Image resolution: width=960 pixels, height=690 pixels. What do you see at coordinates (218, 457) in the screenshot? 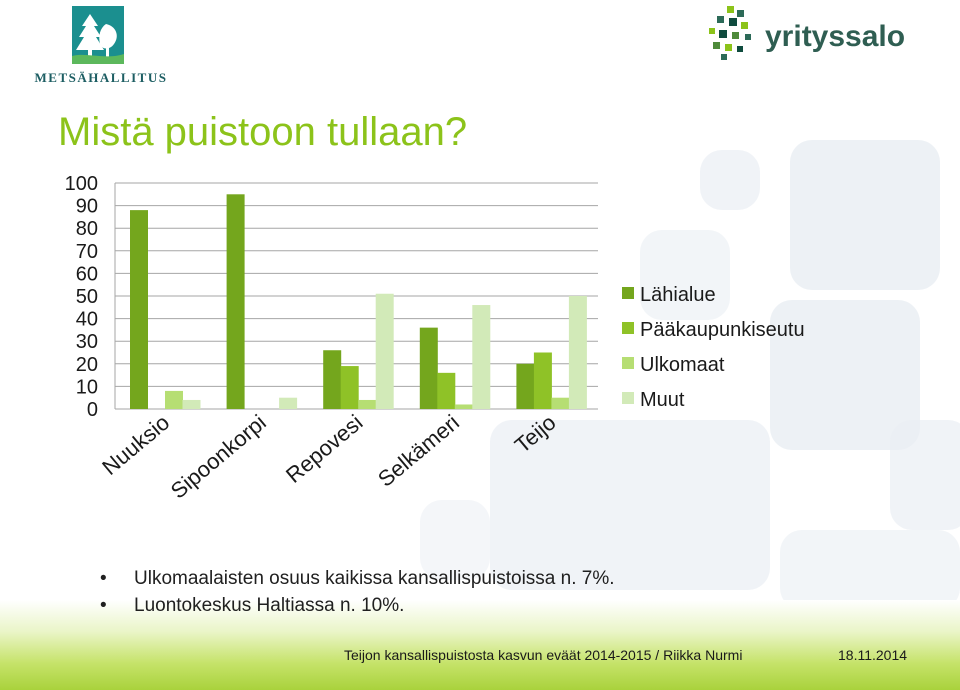
I see `x-tick-label: Sipoonkorpi` at bounding box center [218, 457].